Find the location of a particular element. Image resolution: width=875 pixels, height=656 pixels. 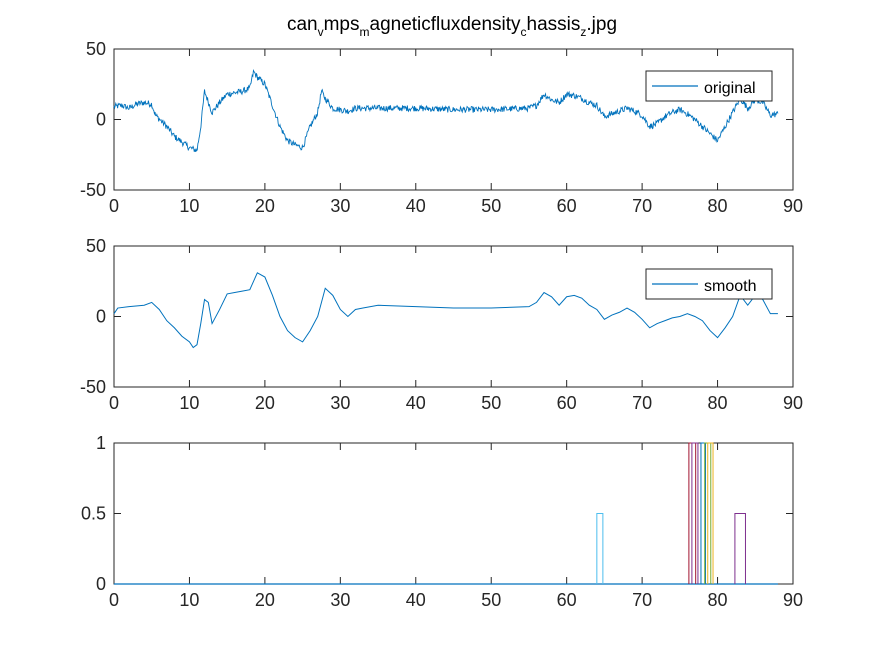

title-part: mps is located at coordinates (342, 24).